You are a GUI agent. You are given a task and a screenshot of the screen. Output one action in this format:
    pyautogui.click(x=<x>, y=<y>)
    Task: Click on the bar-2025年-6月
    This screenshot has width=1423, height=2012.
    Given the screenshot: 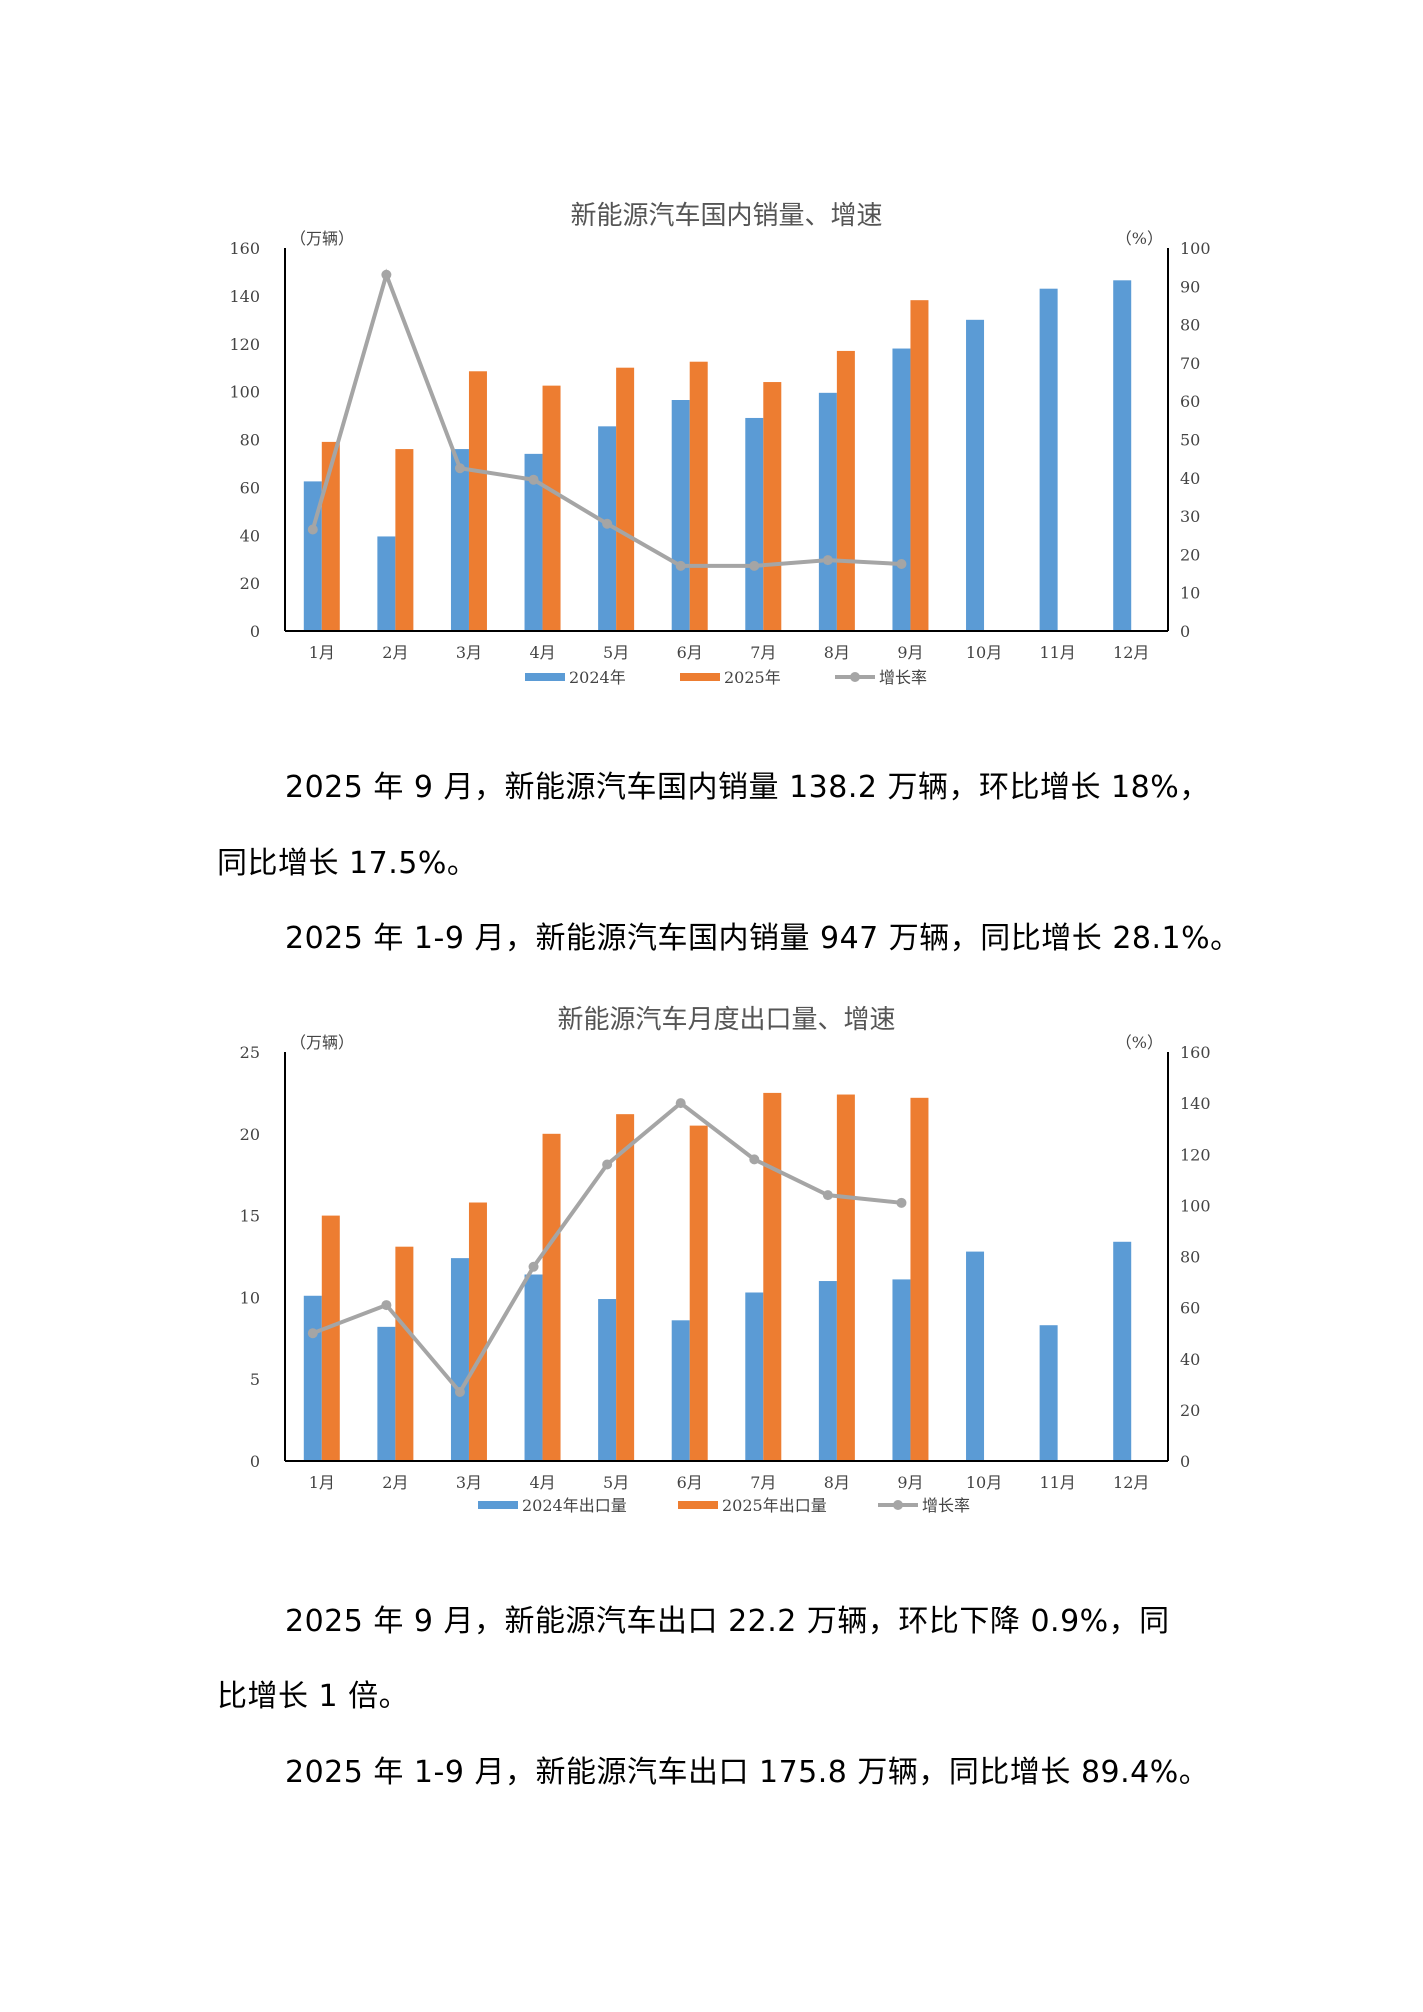 What is the action you would take?
    pyautogui.click(x=698, y=496)
    